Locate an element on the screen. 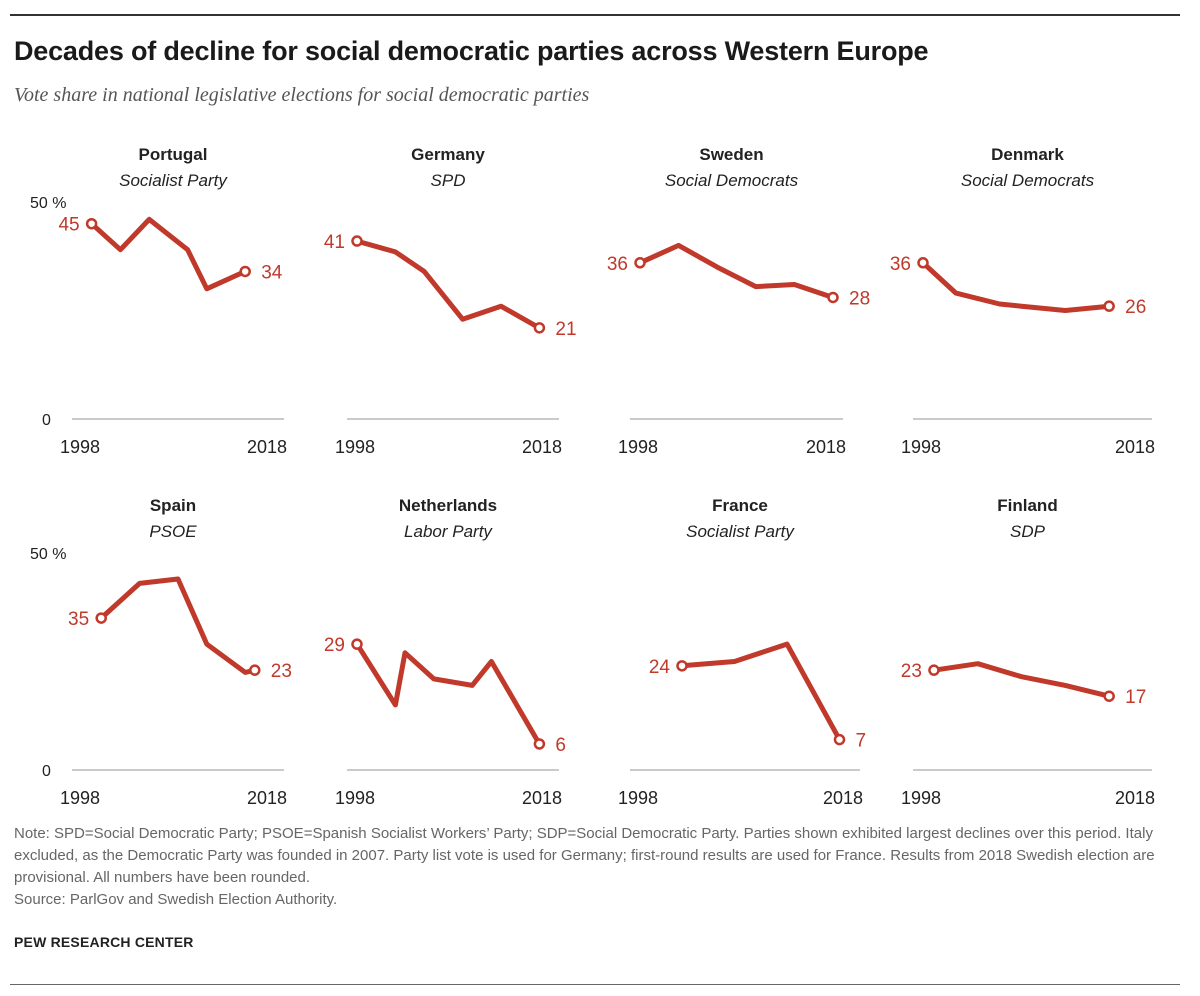  x-tick-end-finland: 2018 is located at coordinates (1135, 798).